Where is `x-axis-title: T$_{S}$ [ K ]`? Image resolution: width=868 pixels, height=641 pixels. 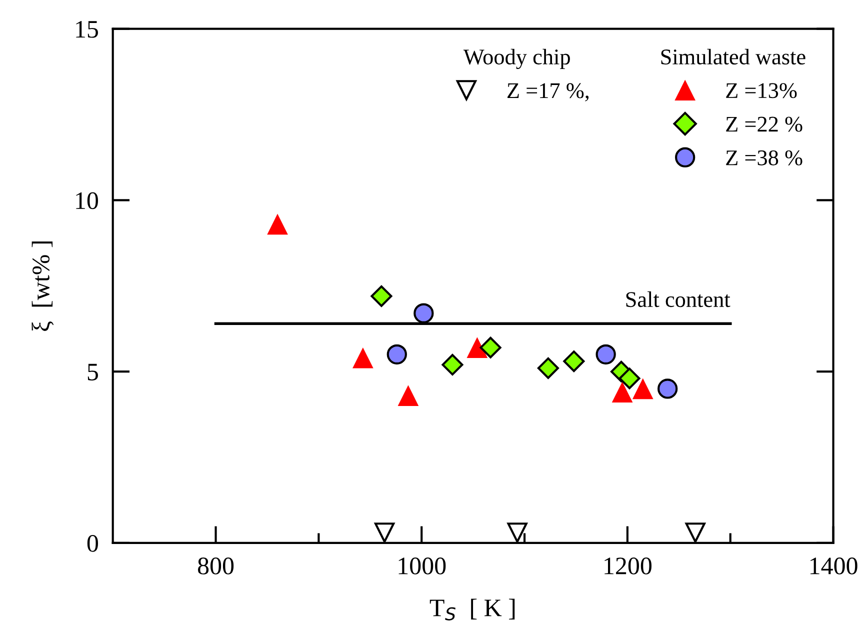 x-axis-title: T$_{S}$ [ K ] is located at coordinates (472, 609).